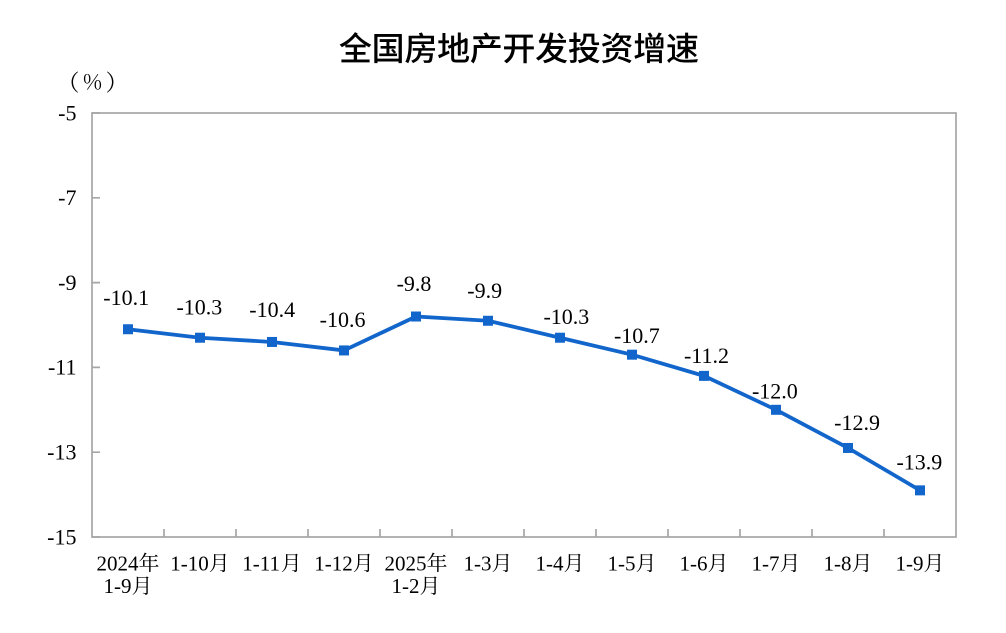 The width and height of the screenshot is (1006, 633). Describe the element at coordinates (414, 283) in the screenshot. I see `svg-text: -9.8` at that location.